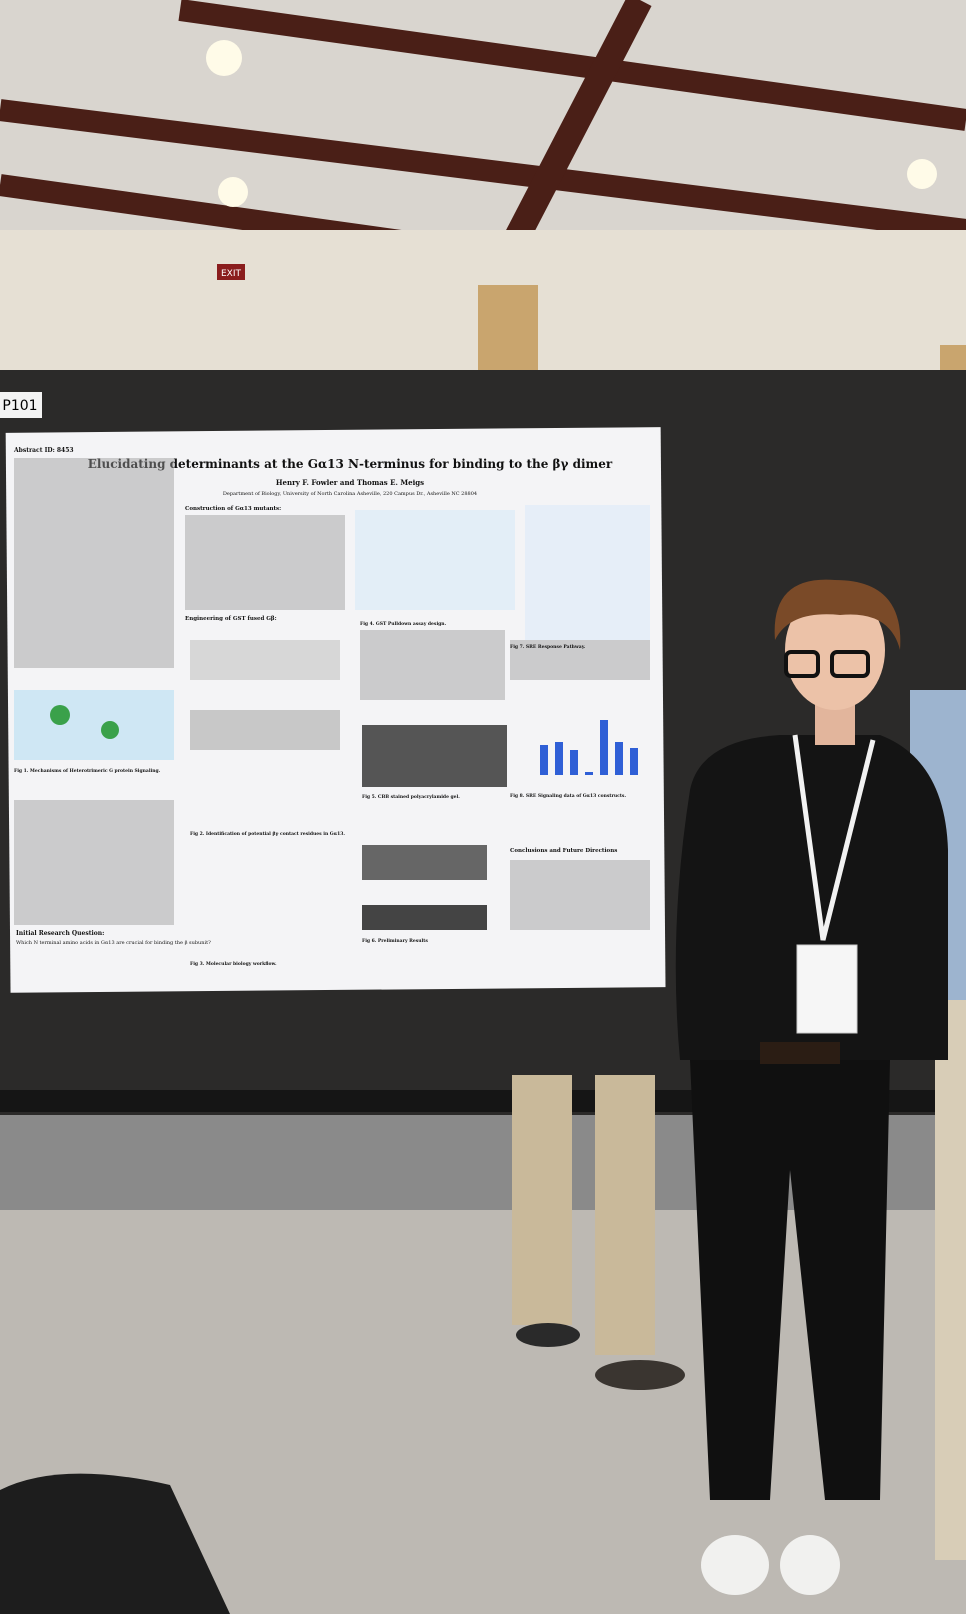  I want to click on belt, so click(800, 1053).